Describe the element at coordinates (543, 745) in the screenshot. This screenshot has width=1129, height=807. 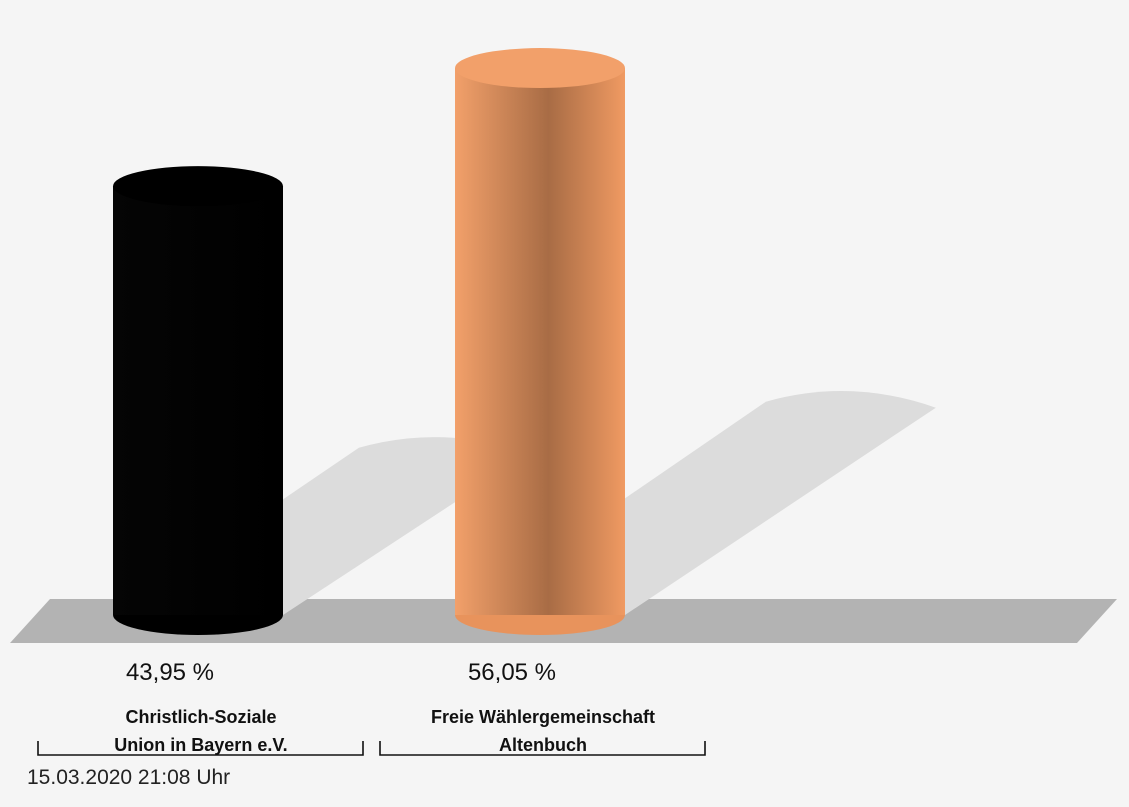
I see `category-label-1-line-1: Altenbuch` at that location.